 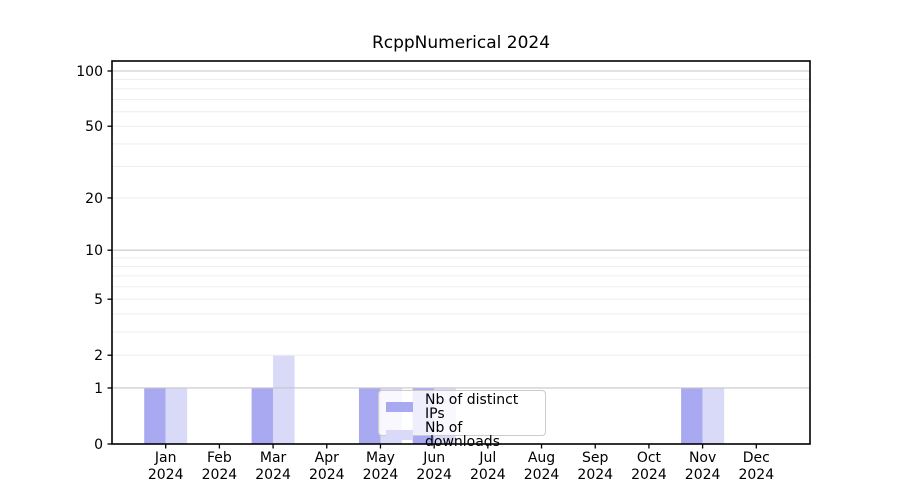 I want to click on x-tick-label-month: Nov, so click(x=702, y=458).